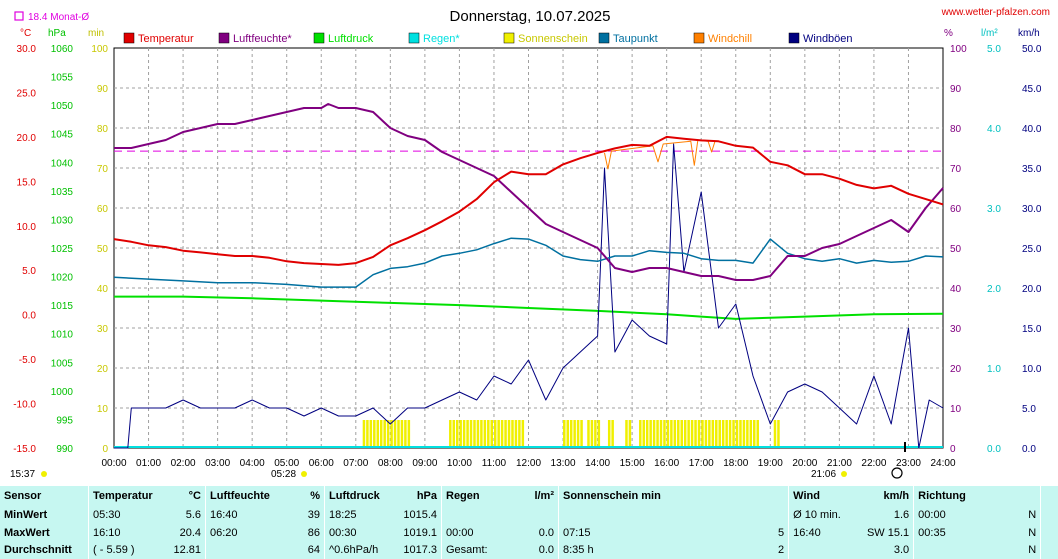 This screenshot has width=1058, height=559. Describe the element at coordinates (313, 515) in the screenshot. I see `min-hum: 39` at that location.